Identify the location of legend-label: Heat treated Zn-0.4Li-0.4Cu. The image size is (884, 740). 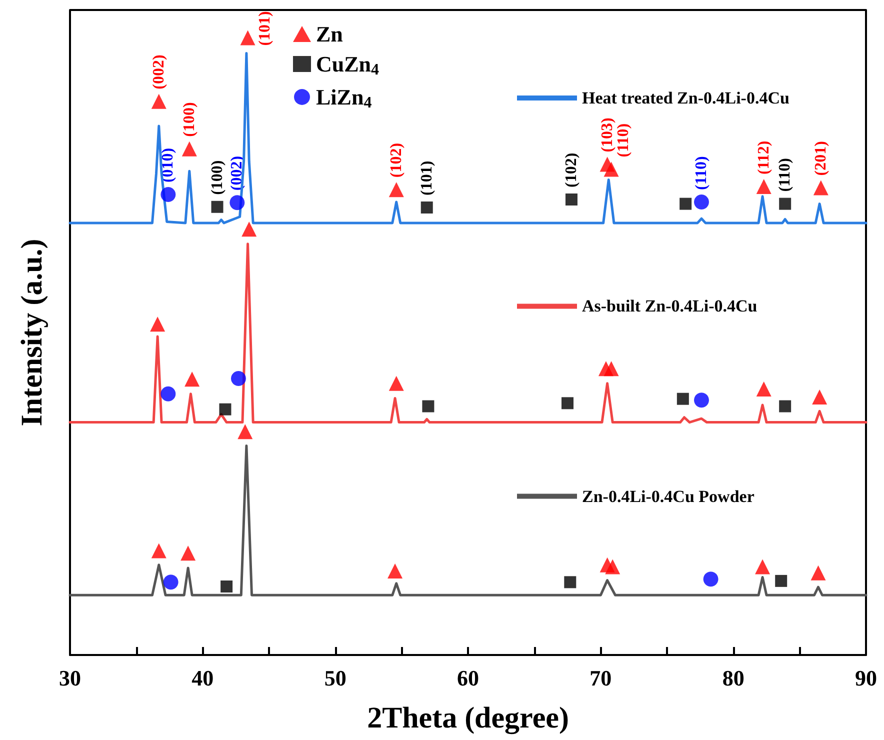
(686, 98).